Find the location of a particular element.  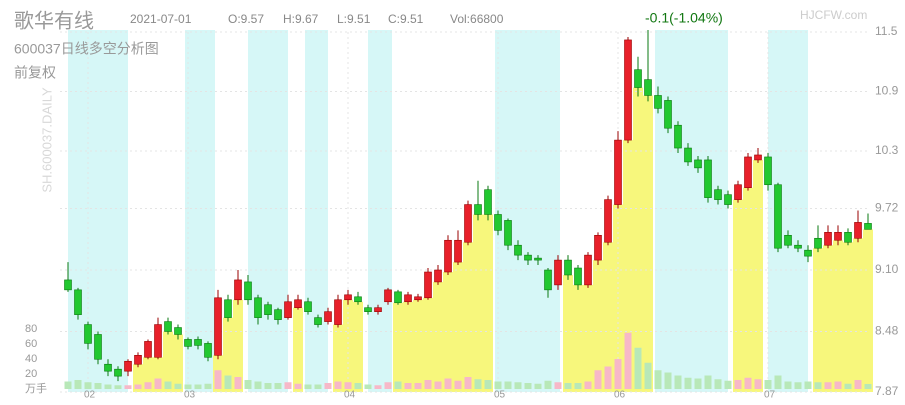

x-tick-label: 07 is located at coordinates (770, 395).